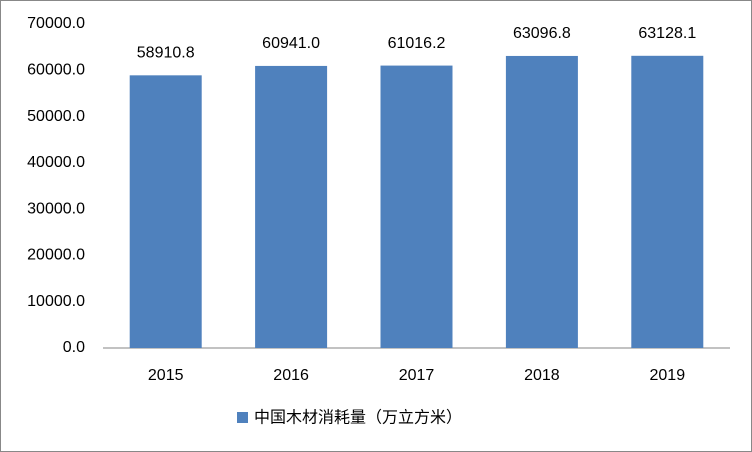 The image size is (752, 452). Describe the element at coordinates (358, 417) in the screenshot. I see `legend-label: 中国木材消耗量（万立方米）` at that location.